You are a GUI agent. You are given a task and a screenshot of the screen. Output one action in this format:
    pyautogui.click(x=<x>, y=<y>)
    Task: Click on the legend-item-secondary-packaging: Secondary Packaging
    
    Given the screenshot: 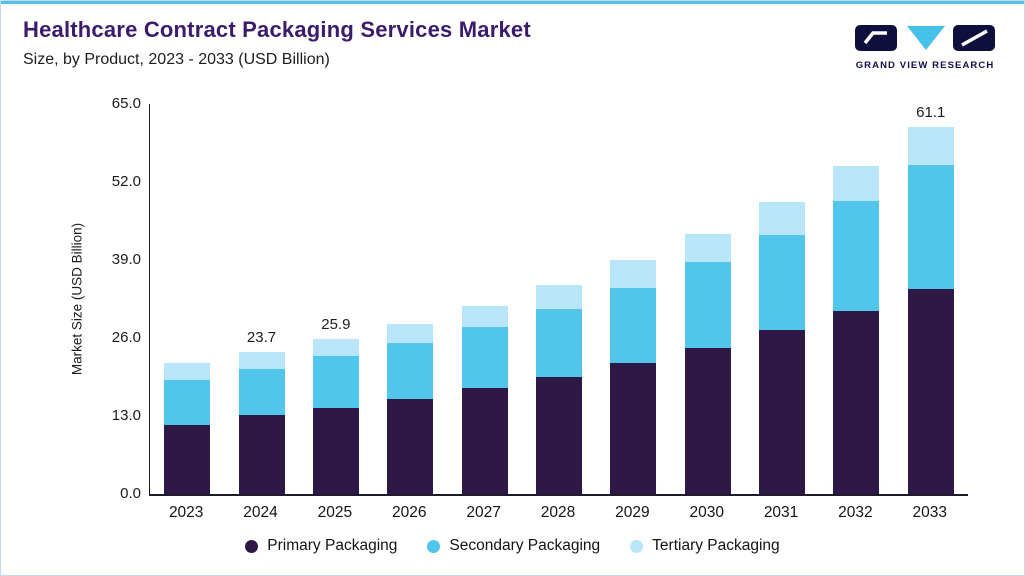 What is the action you would take?
    pyautogui.click(x=513, y=546)
    